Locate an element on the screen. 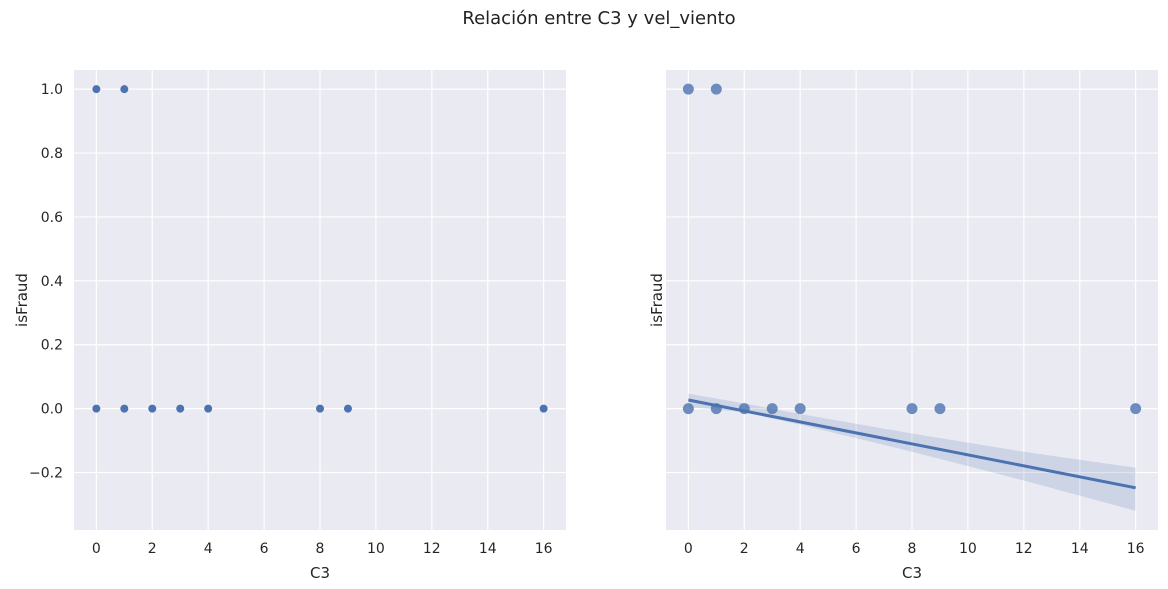  regression-line is located at coordinates (912, 444).